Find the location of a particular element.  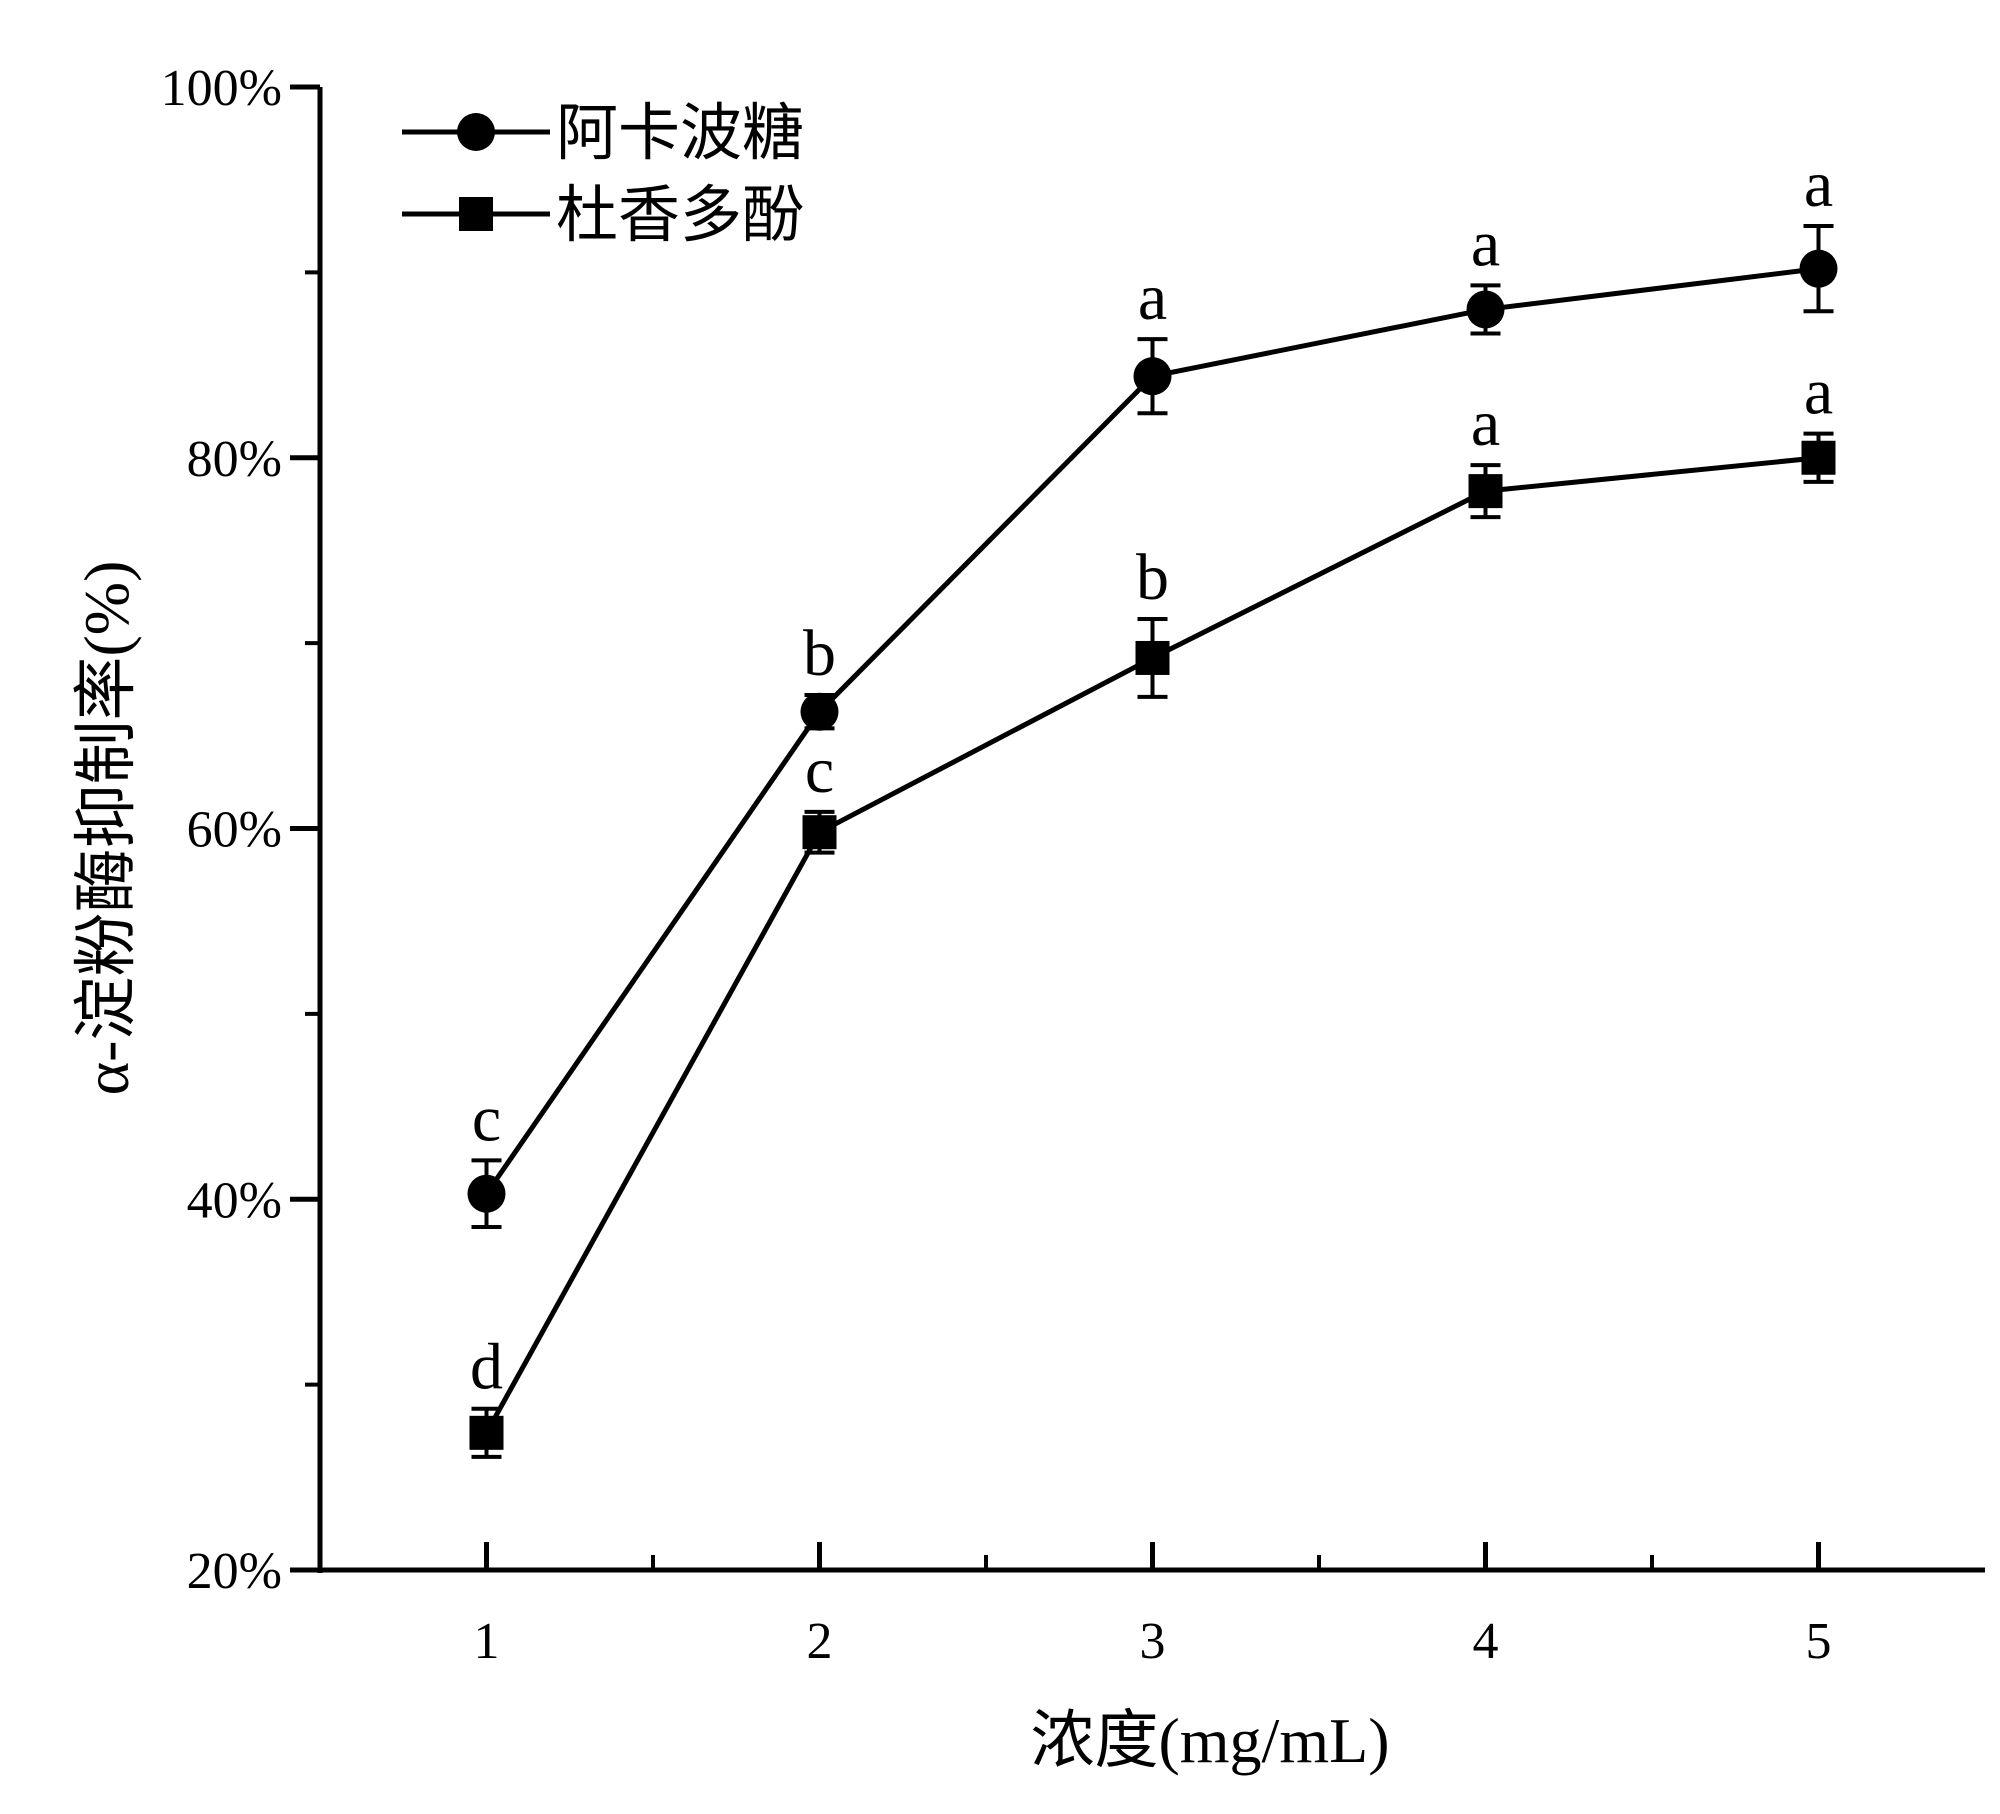

legend-item-2: 杜香多酚 is located at coordinates (603, 216).